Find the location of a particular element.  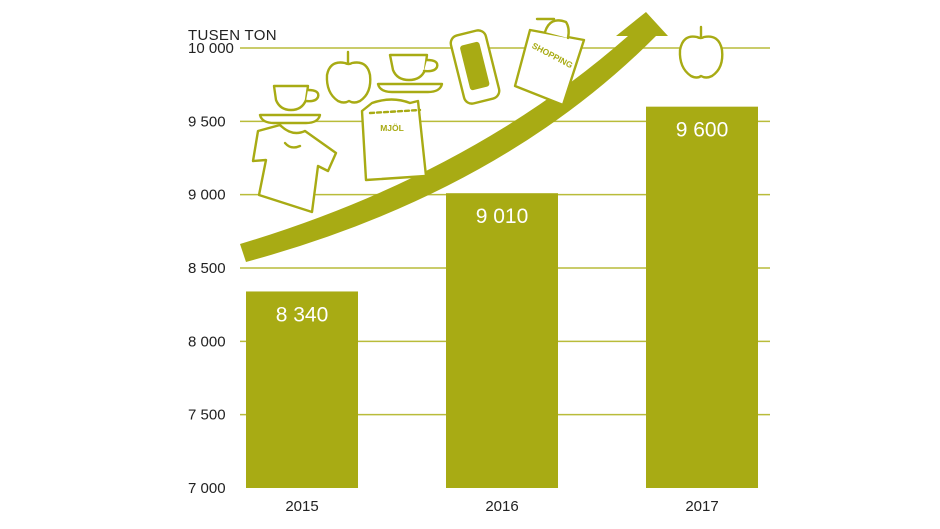

x-category-label: 2016 is located at coordinates (501, 506).